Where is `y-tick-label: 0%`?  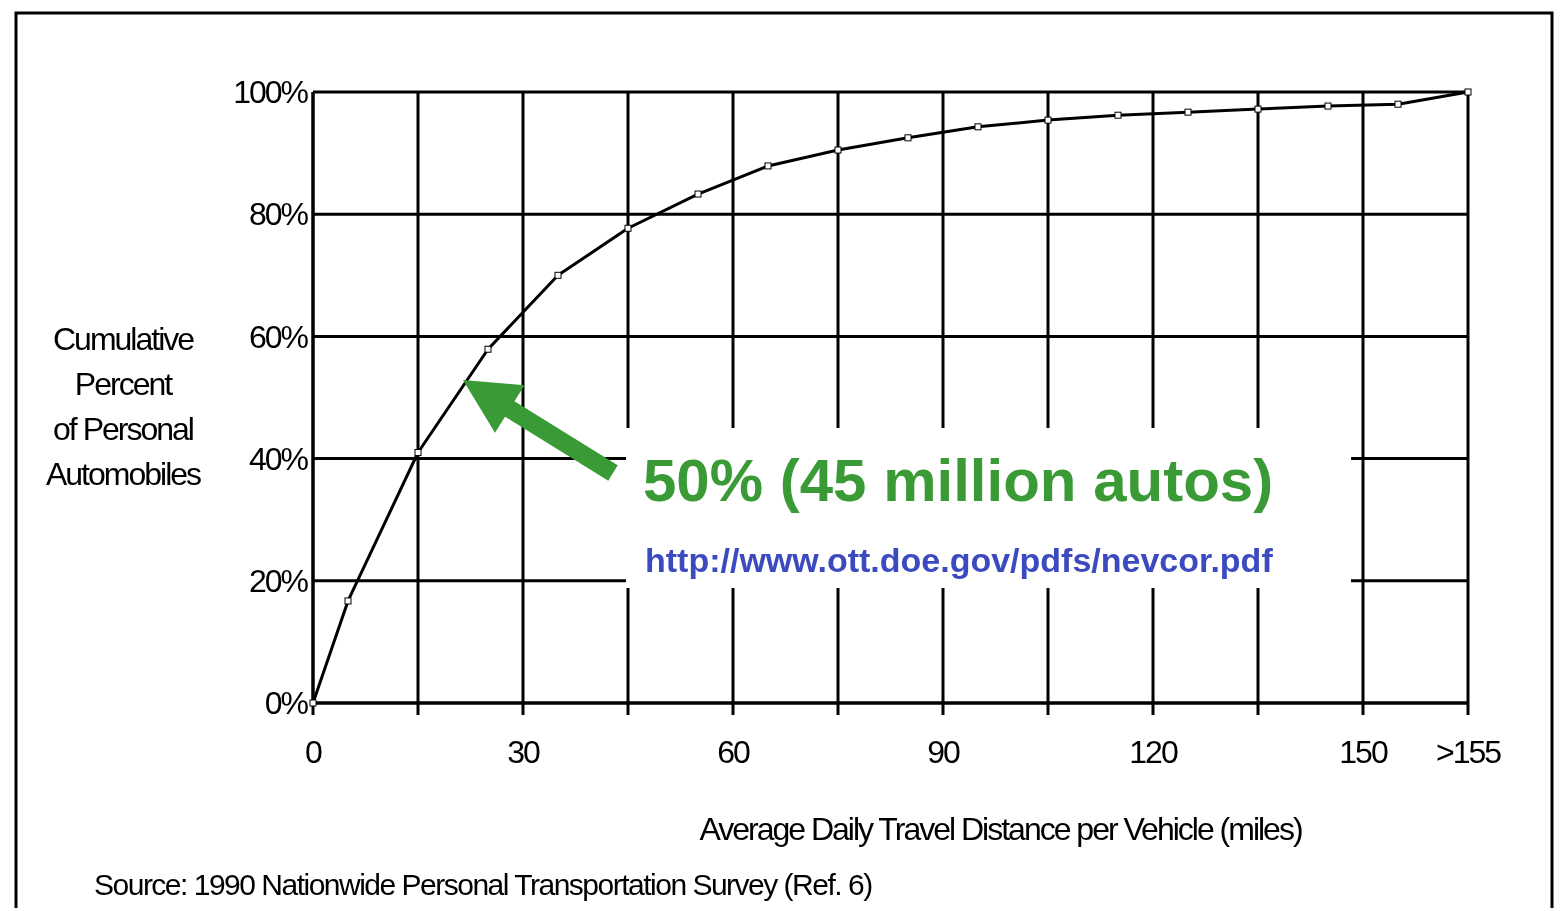
y-tick-label: 0% is located at coordinates (286, 703).